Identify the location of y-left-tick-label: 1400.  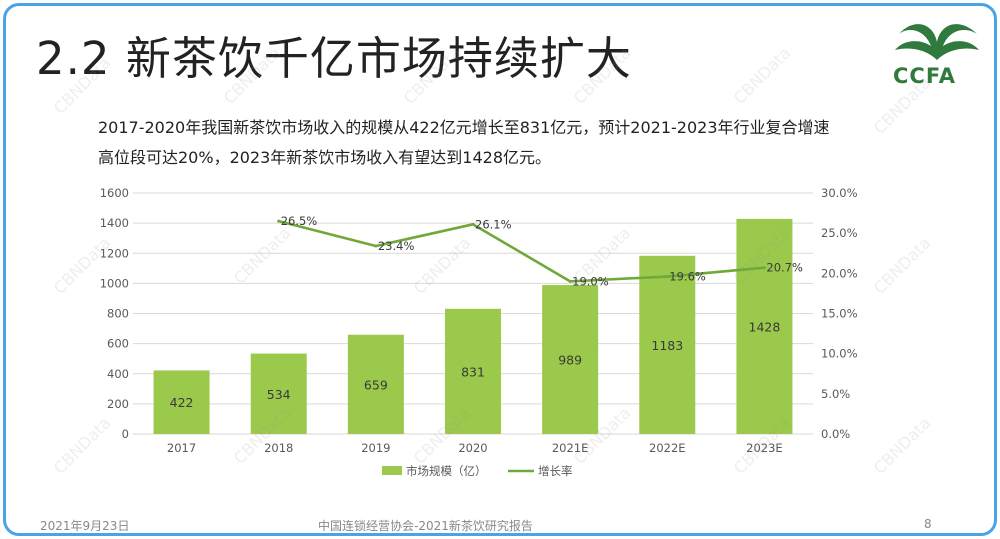
(114, 223).